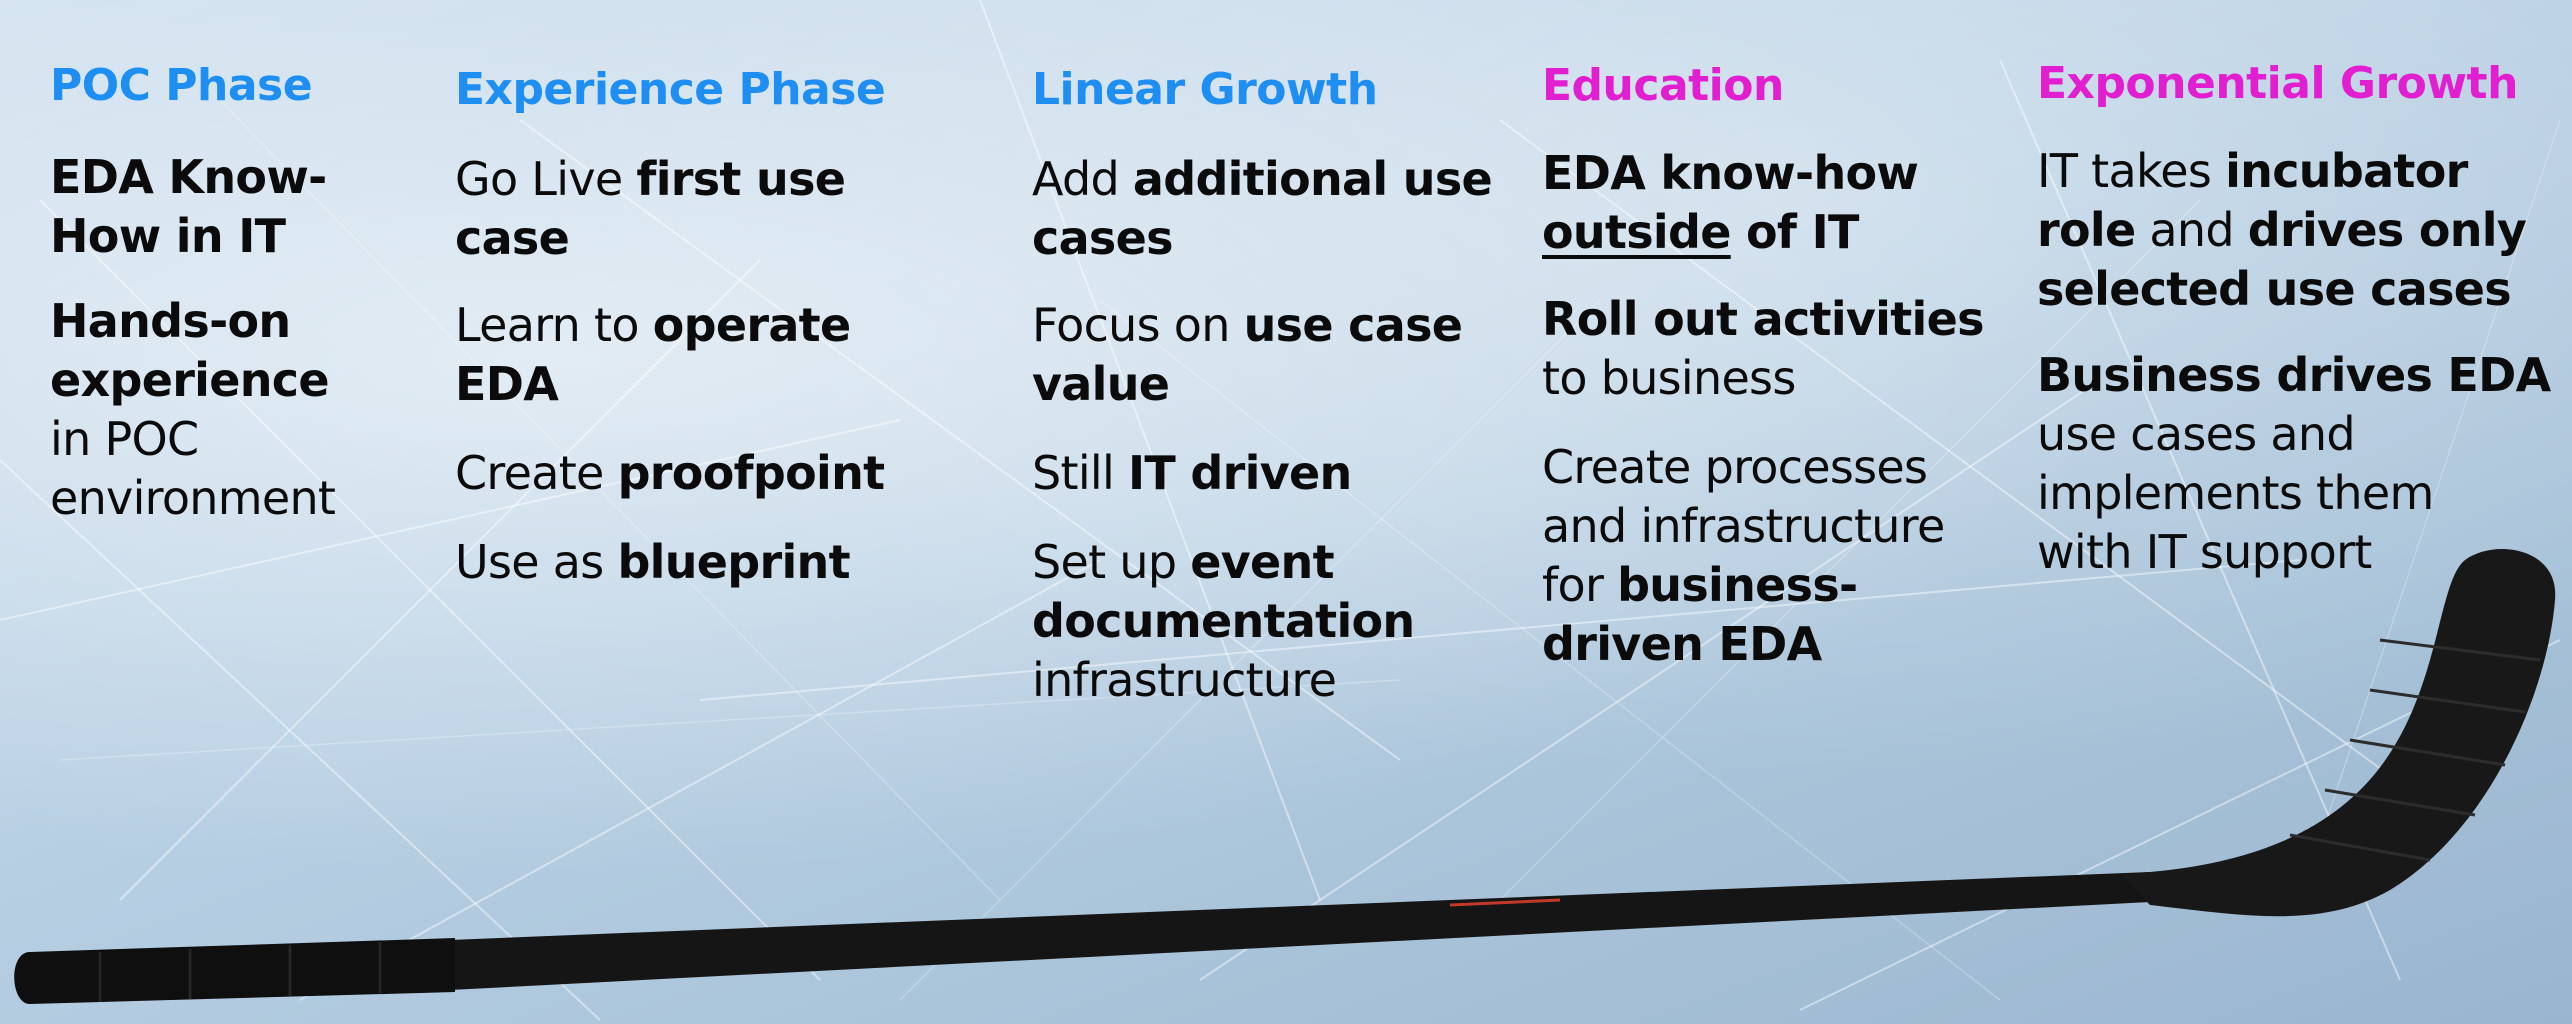 The width and height of the screenshot is (2572, 1024). What do you see at coordinates (1353, 325) in the screenshot?
I see `emphasis-text: use case` at bounding box center [1353, 325].